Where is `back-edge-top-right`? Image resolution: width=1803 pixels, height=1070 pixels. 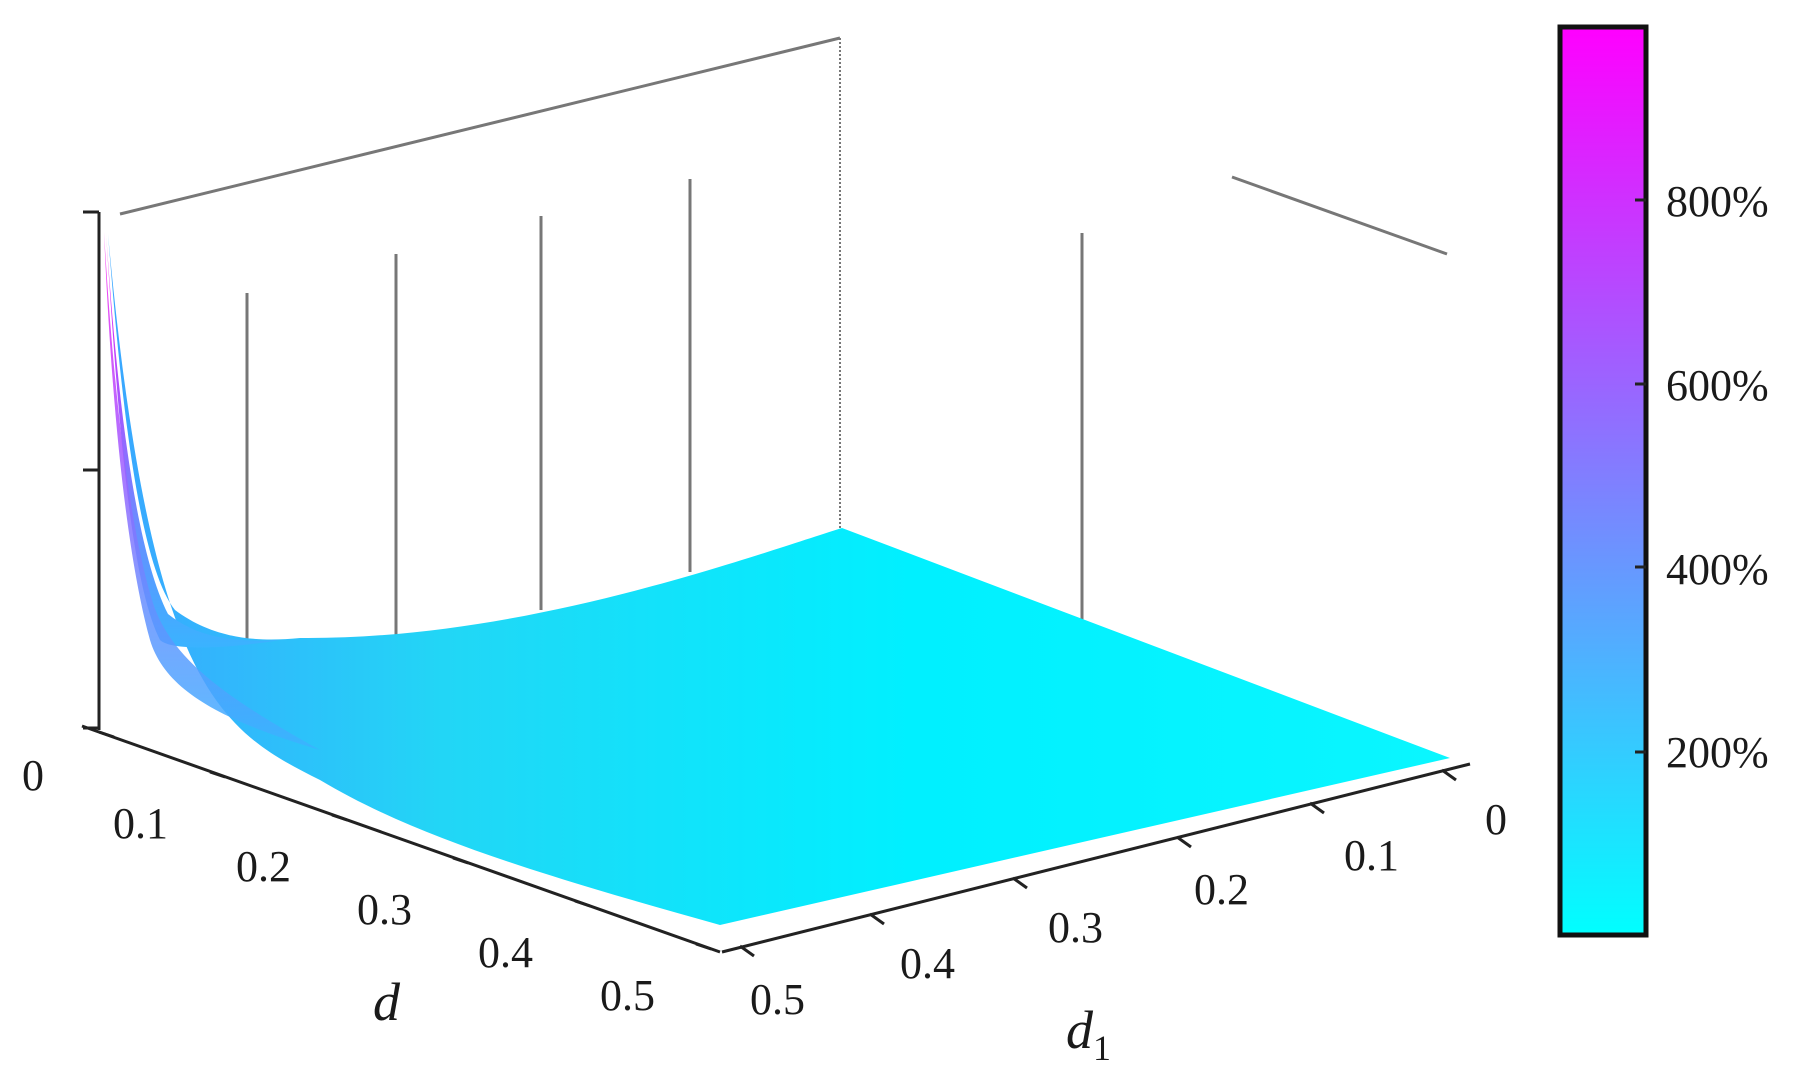 back-edge-top-right is located at coordinates (1339, 215).